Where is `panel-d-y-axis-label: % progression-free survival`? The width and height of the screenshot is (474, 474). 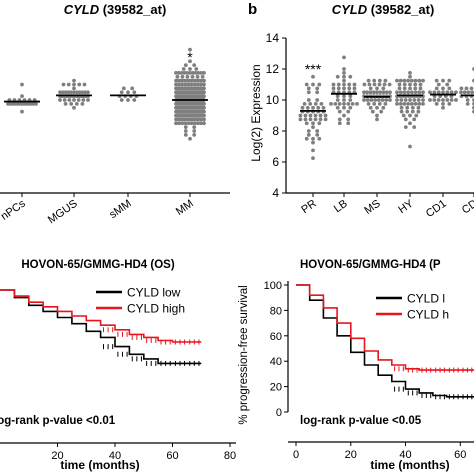
panel-d-y-axis-label: % progression-free survival is located at coordinates (244, 354).